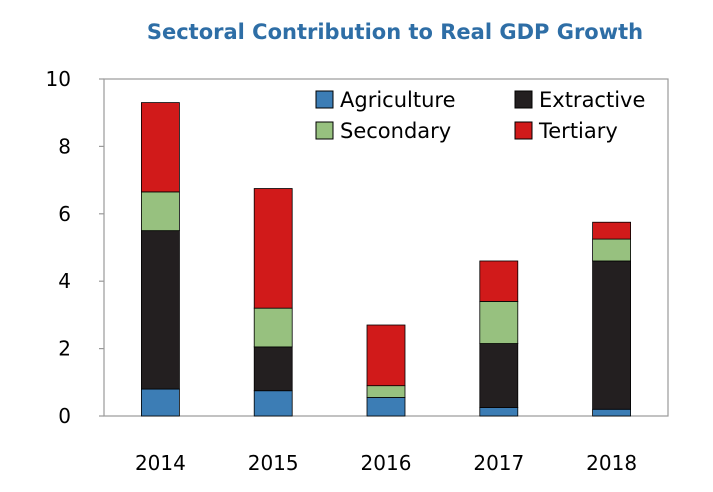 This screenshot has height=492, width=713. I want to click on bar-segment-agriculture-2015, so click(273, 403).